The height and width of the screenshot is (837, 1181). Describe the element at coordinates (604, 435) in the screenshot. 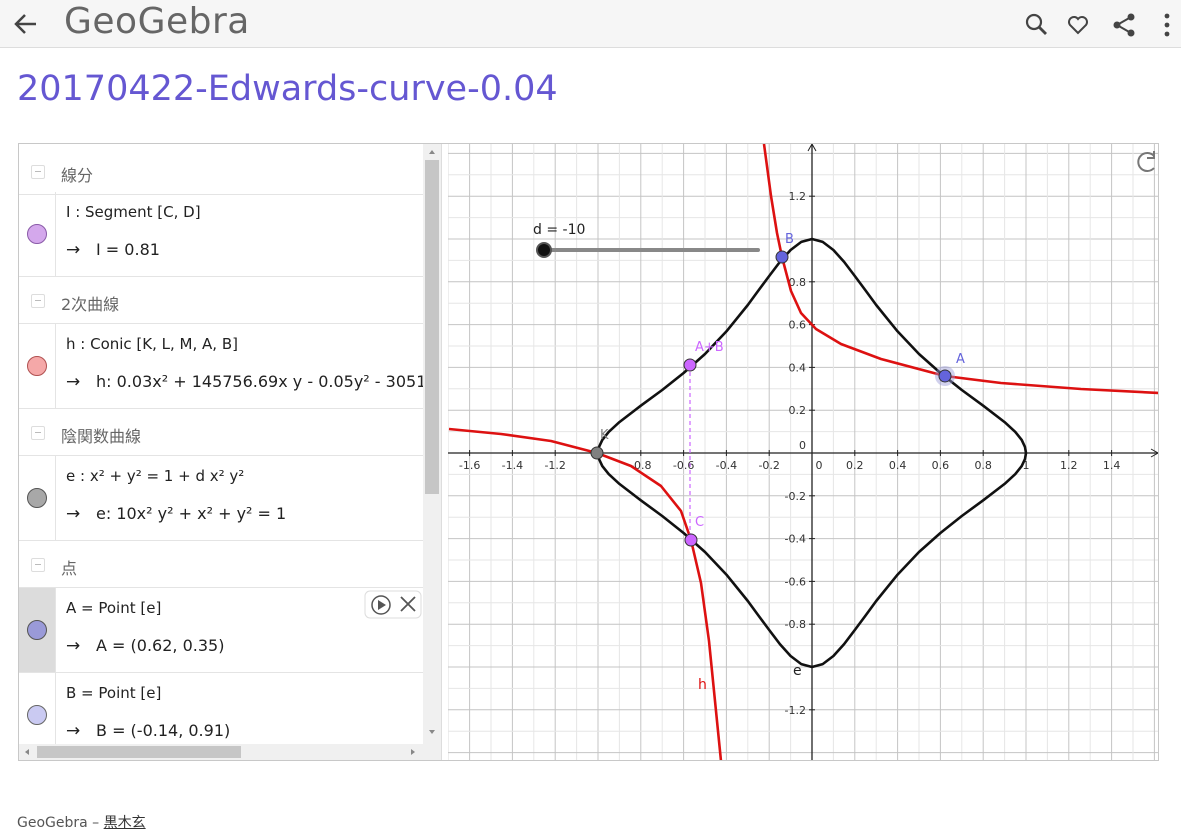

I see `point-label: K` at that location.